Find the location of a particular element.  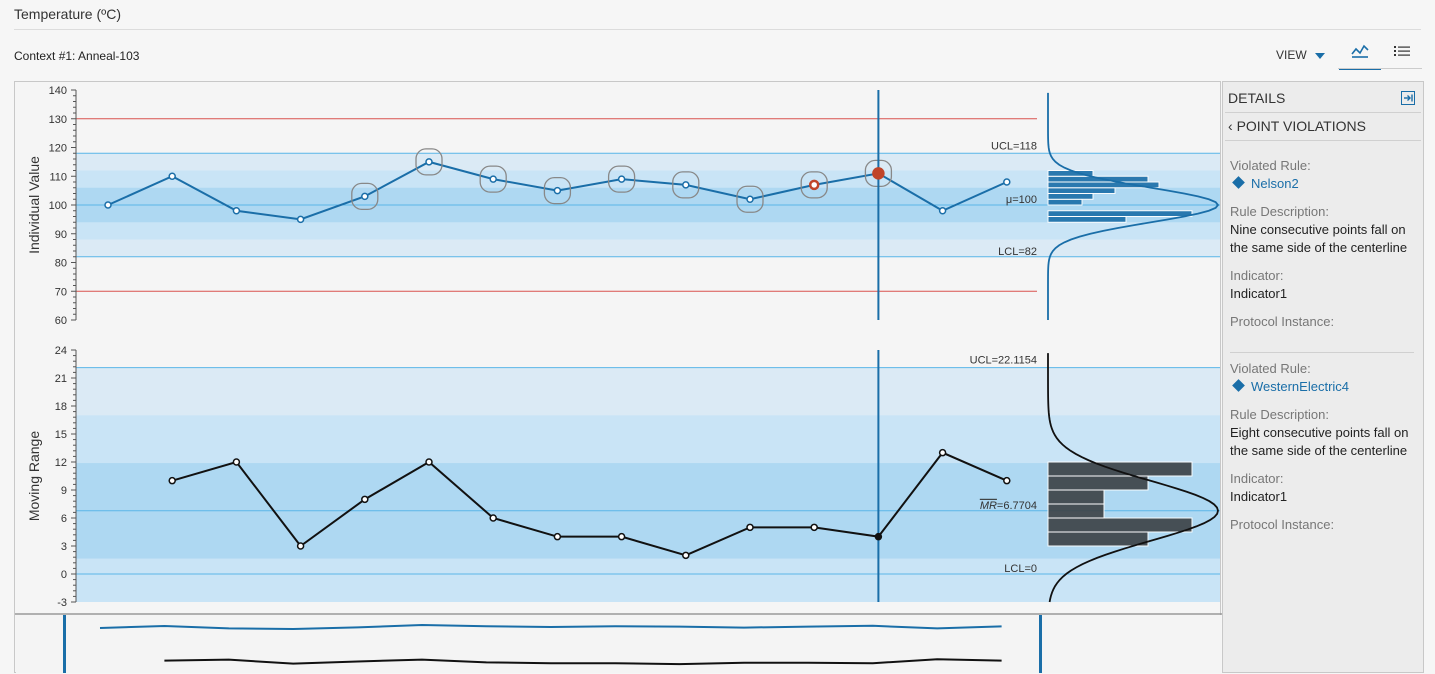

y-axis-label: Moving Range is located at coordinates (34, 476).